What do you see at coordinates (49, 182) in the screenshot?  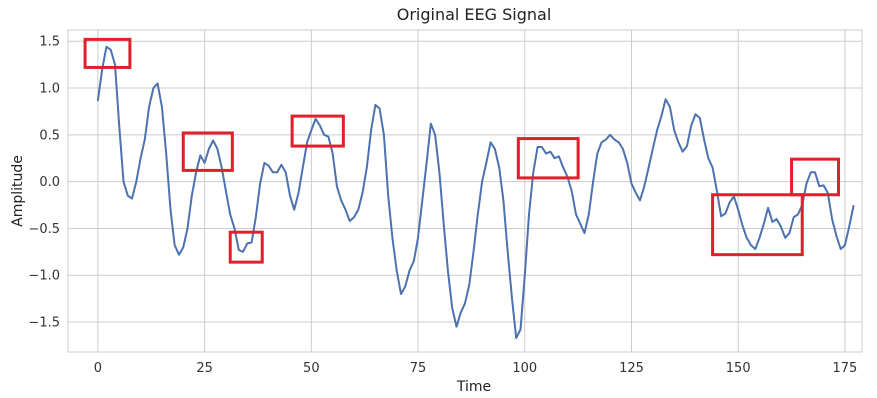 I see `y-tick-label: 0.0` at bounding box center [49, 182].